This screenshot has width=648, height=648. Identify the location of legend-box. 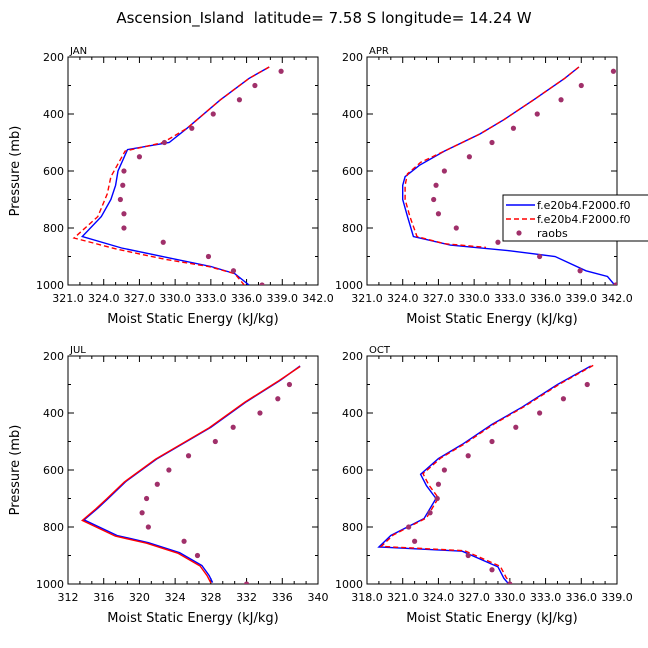
(575, 218).